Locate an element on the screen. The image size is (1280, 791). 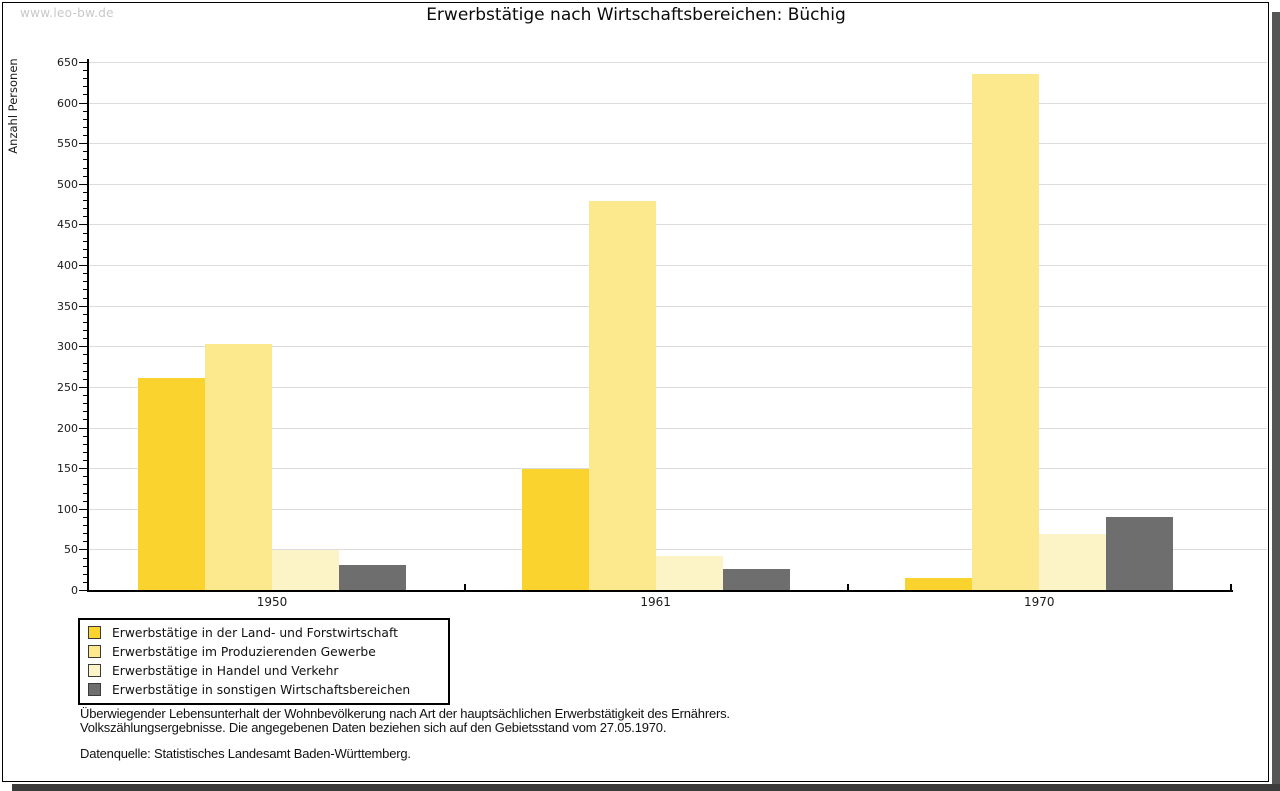
y-tick-label: 550 is located at coordinates (67, 144).